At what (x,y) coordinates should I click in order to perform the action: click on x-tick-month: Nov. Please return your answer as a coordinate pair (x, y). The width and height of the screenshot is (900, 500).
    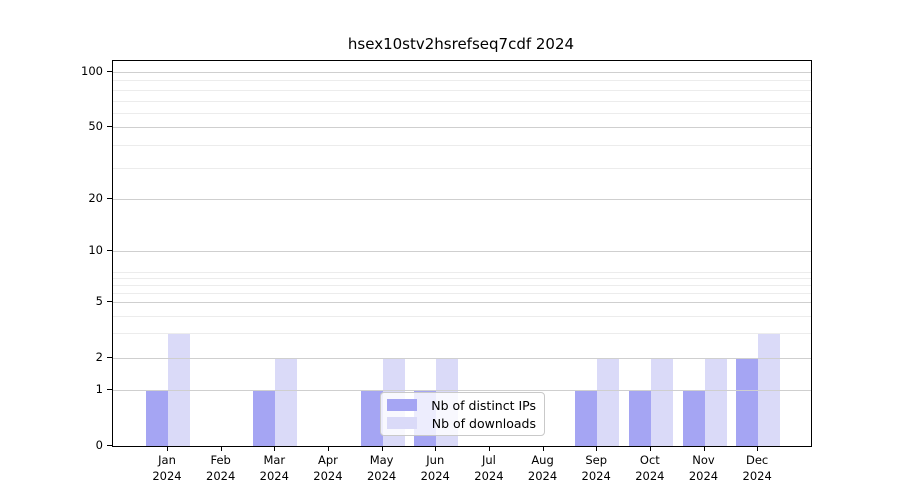
    Looking at the image, I should click on (703, 460).